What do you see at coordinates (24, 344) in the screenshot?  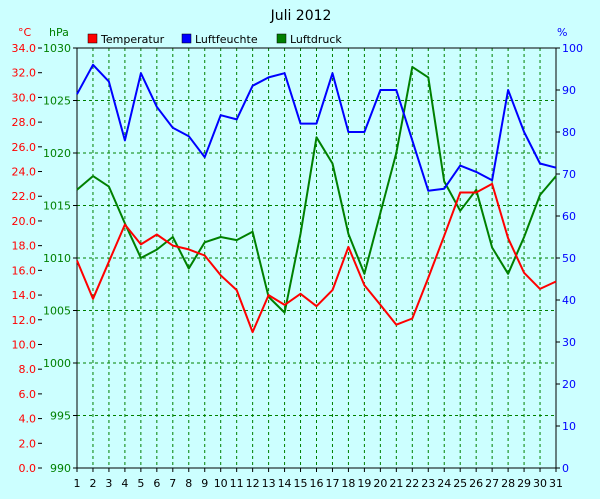 I see `temperature-tick-label: 10.0` at bounding box center [24, 344].